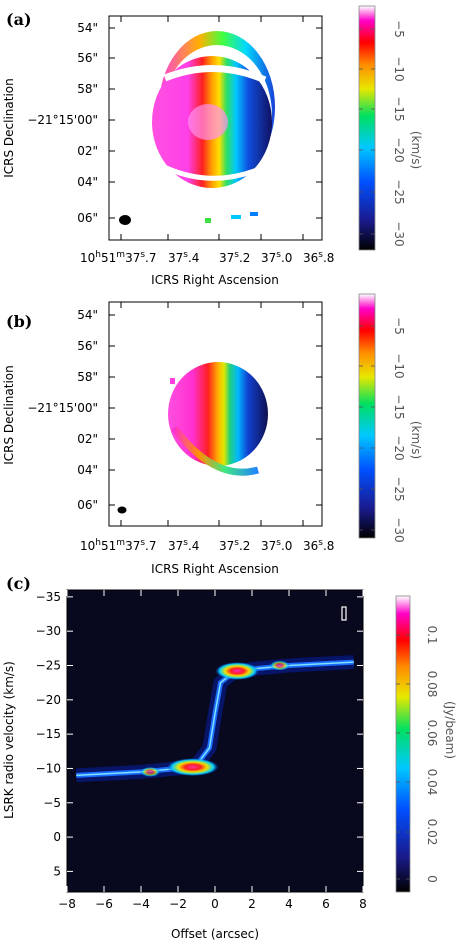 Image resolution: width=457 pixels, height=944 pixels. I want to click on panel-c-colorbar, so click(403, 744).